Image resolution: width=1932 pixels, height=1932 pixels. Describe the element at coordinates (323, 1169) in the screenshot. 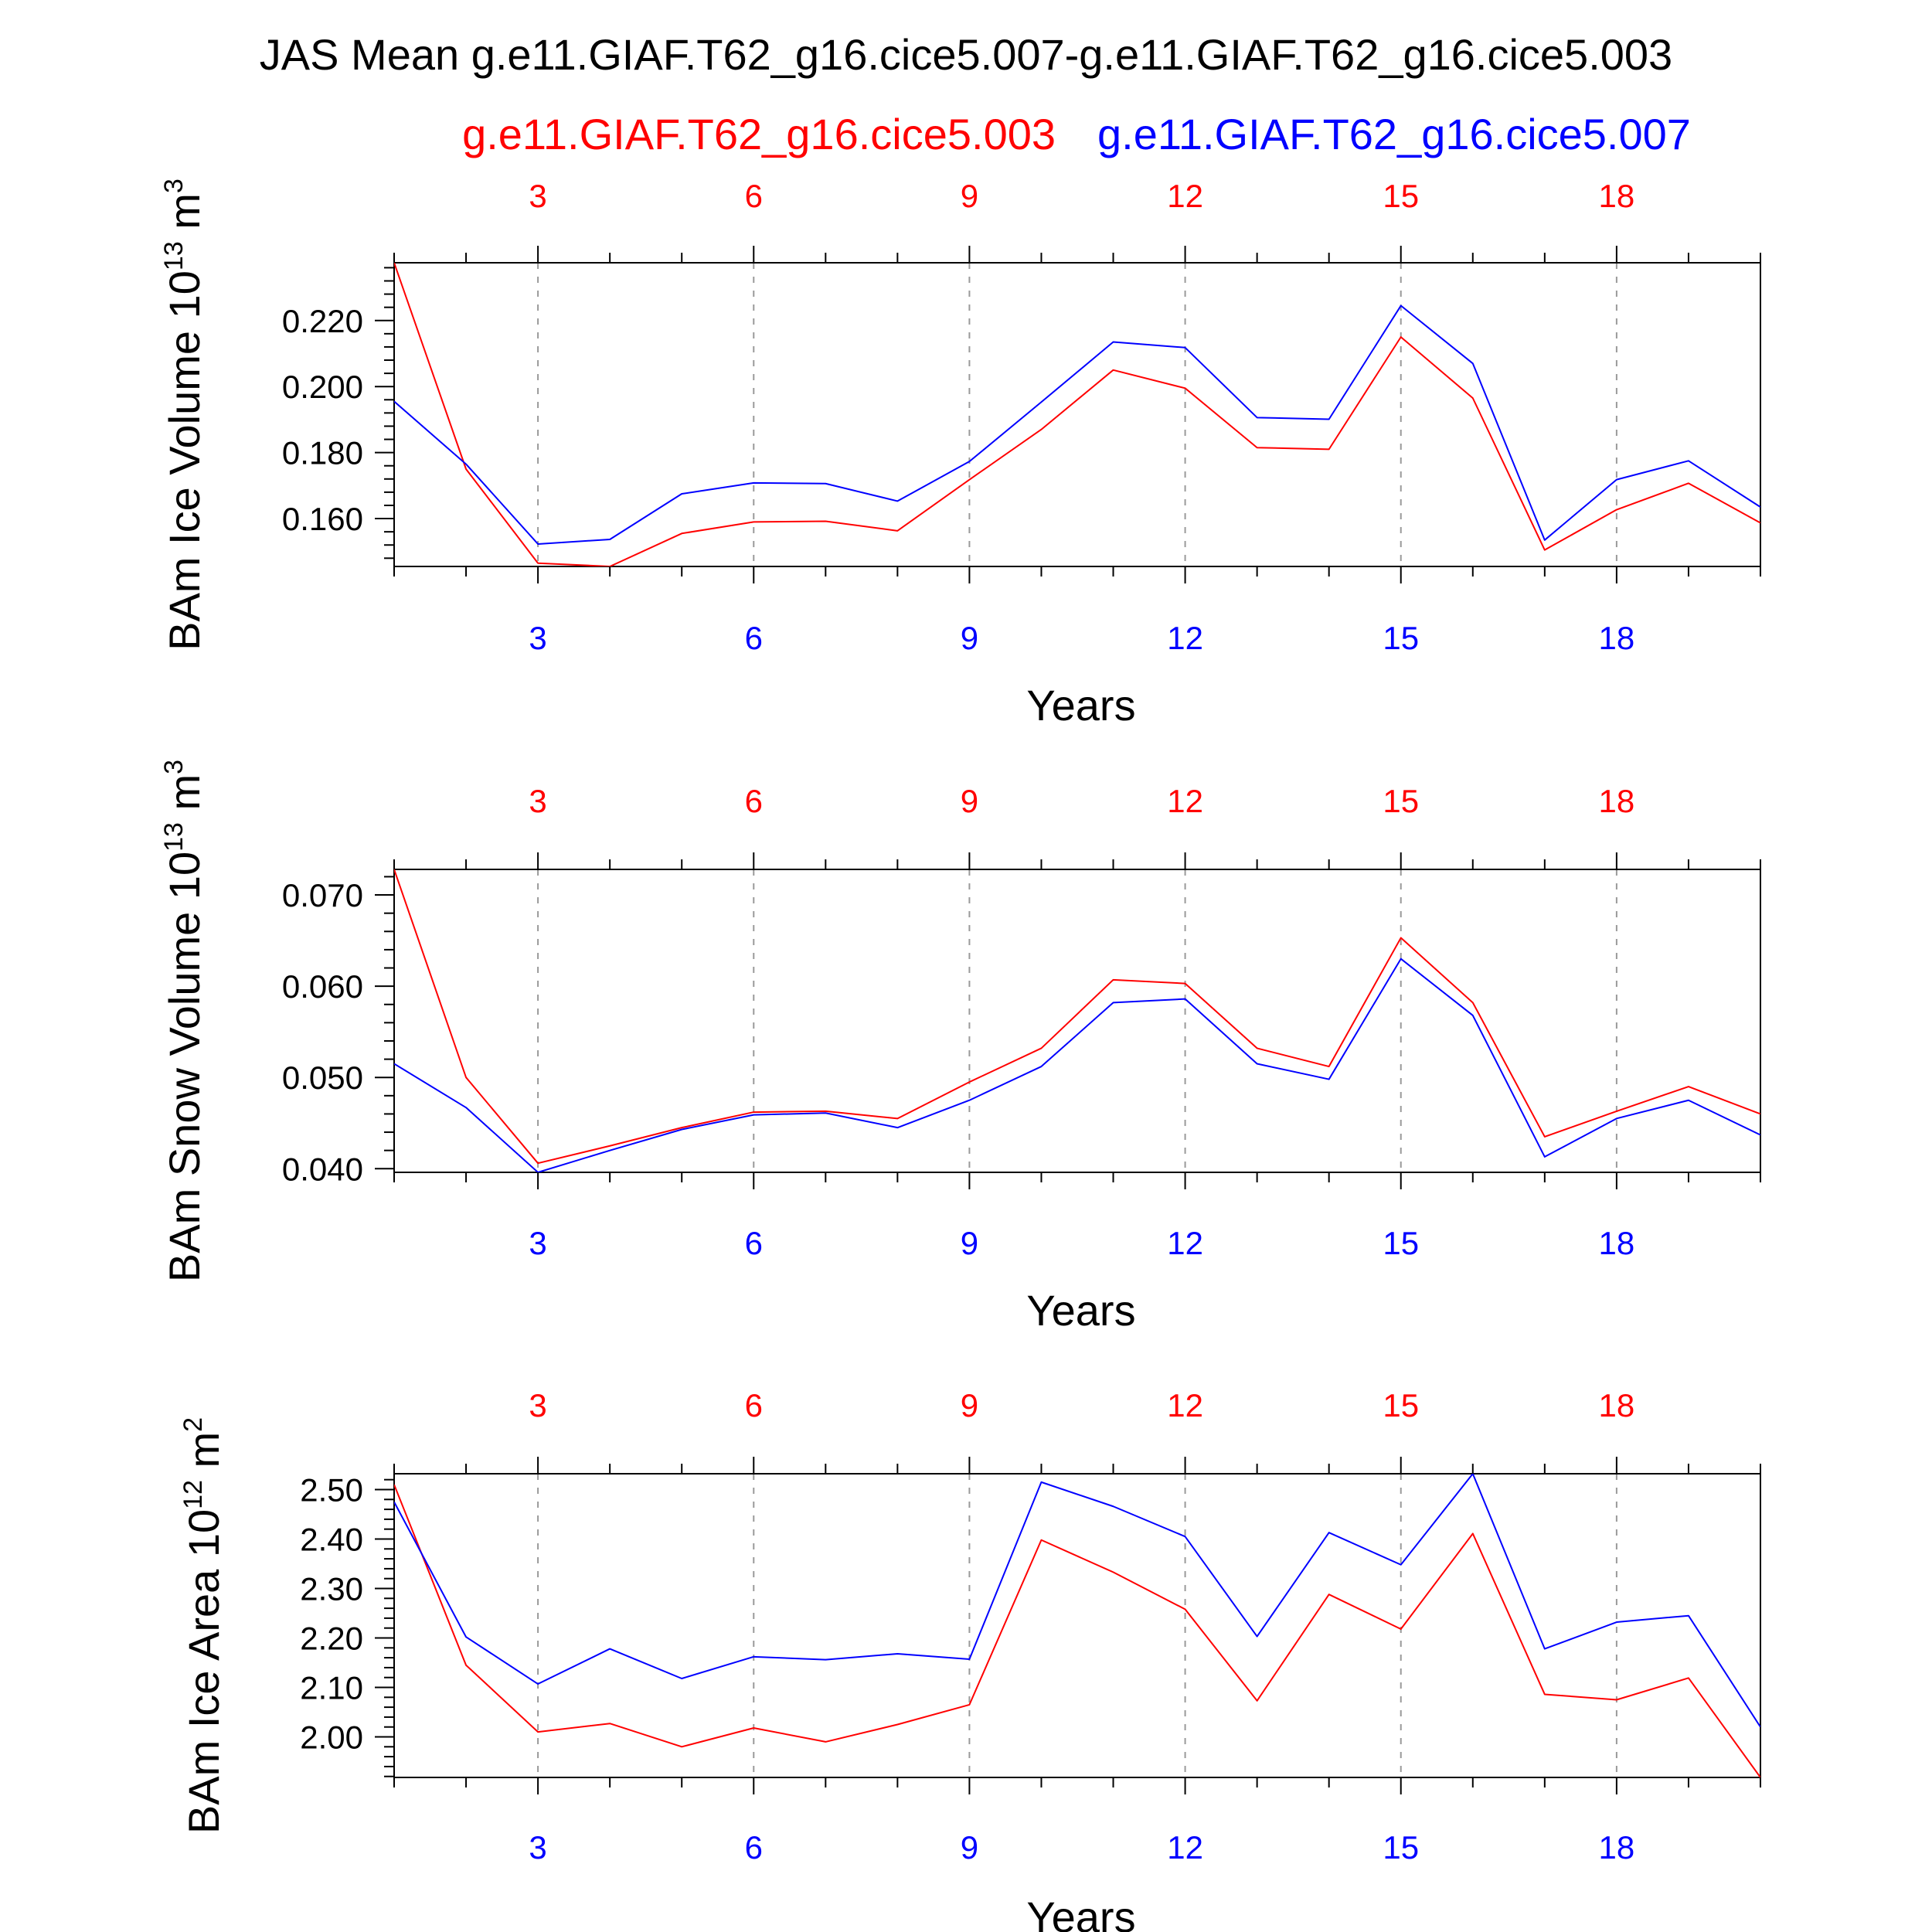

I see `y-tick-label: 0.040` at that location.